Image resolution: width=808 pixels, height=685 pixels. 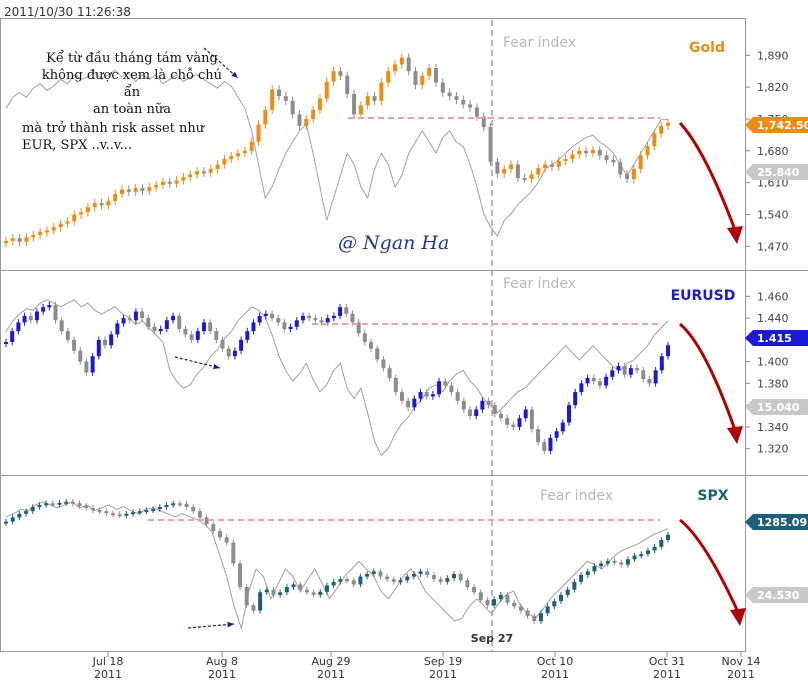 What do you see at coordinates (773, 296) in the screenshot?
I see `y-tick-label: 1.460` at bounding box center [773, 296].